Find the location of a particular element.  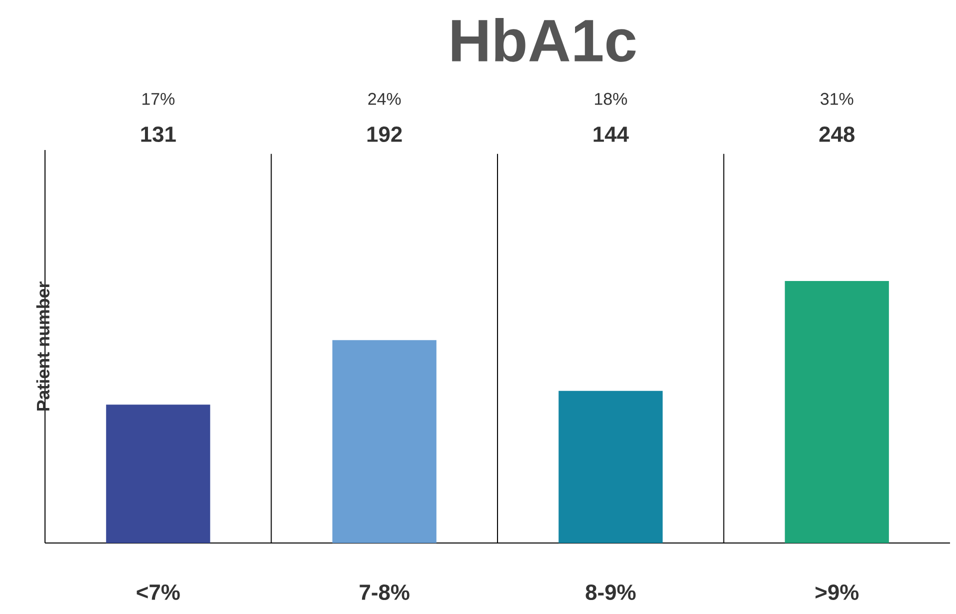

data-label: 131 is located at coordinates (158, 134).